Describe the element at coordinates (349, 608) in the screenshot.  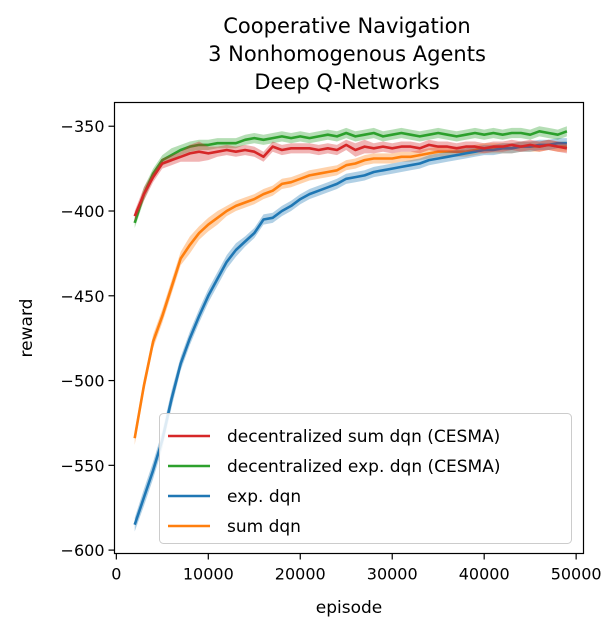
I see `x-axis-label: episode` at that location.